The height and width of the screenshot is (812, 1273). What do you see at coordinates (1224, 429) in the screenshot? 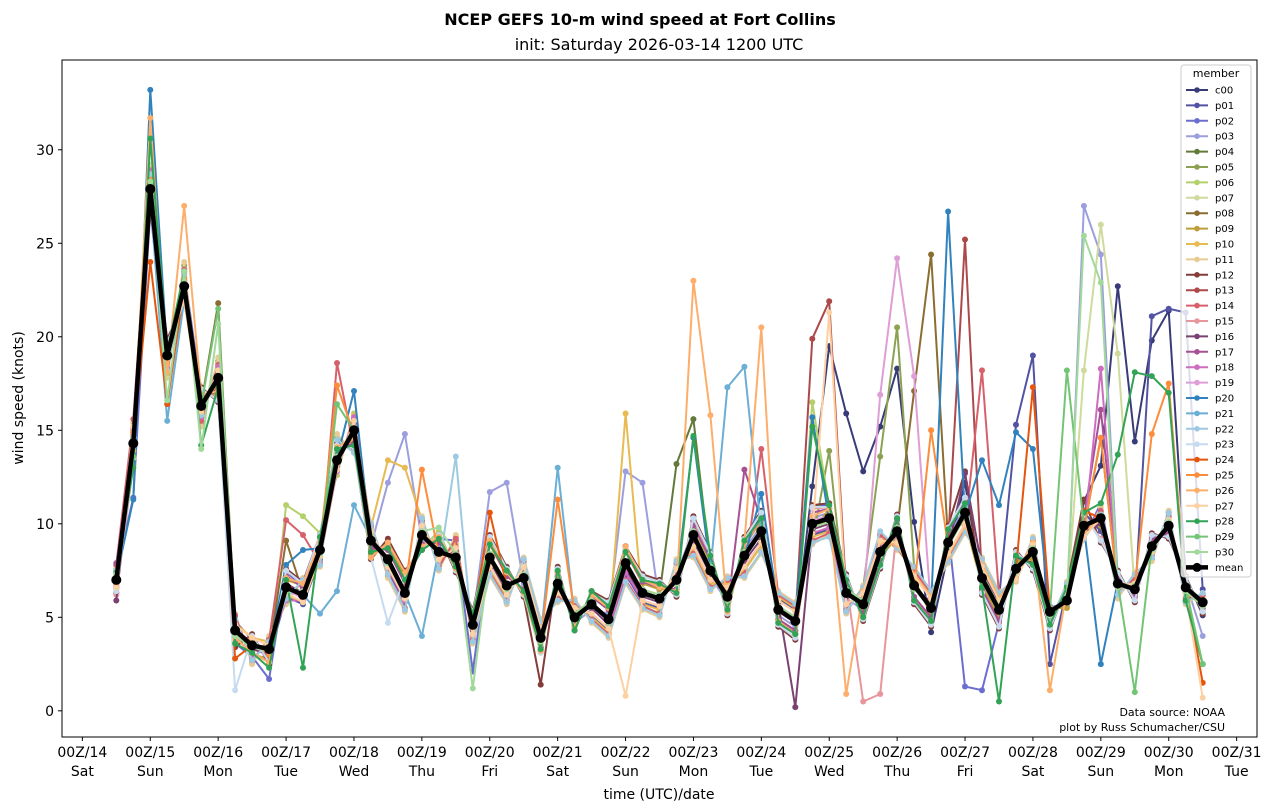
I see `legend-label: p22` at bounding box center [1224, 429].